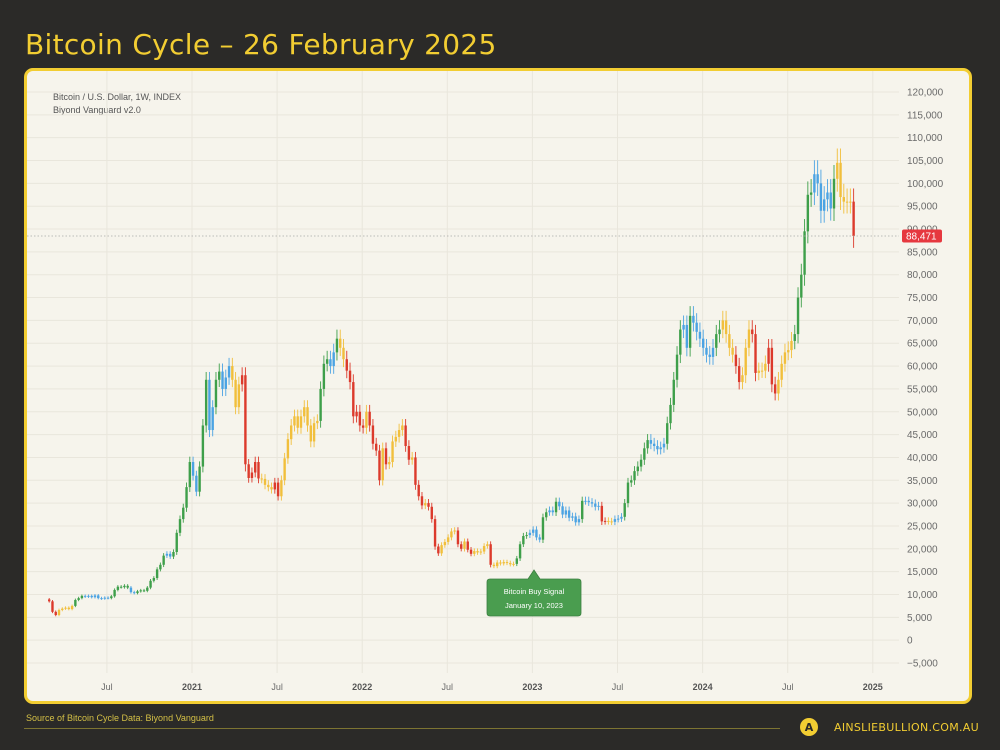  What do you see at coordinates (534, 593) in the screenshot?
I see `buy-signal-callout` at bounding box center [534, 593].